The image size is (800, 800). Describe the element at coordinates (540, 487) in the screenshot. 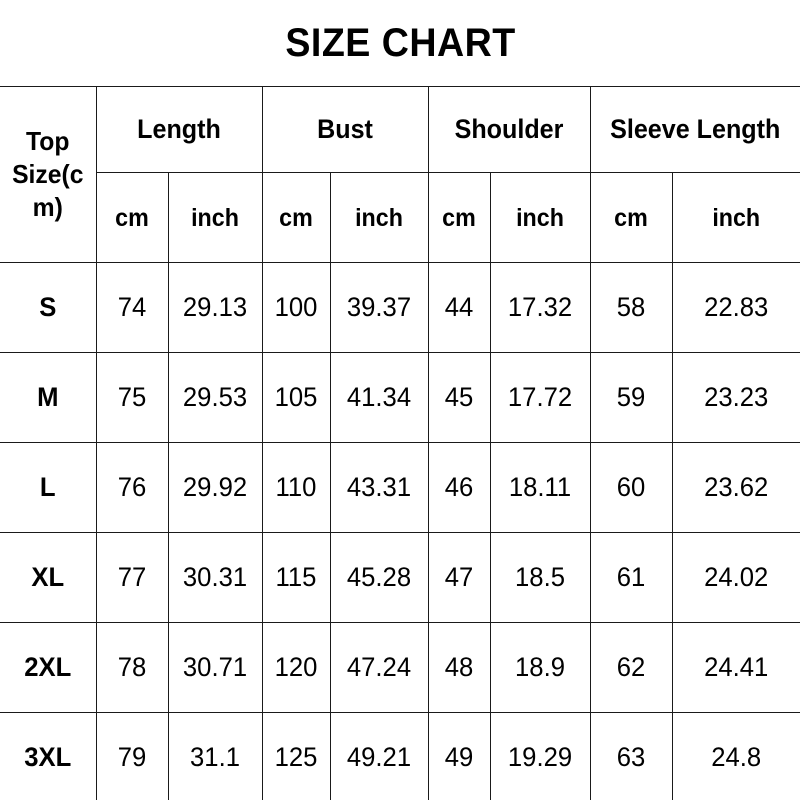

I see `cell-shoulder-inch: 18.11` at that location.